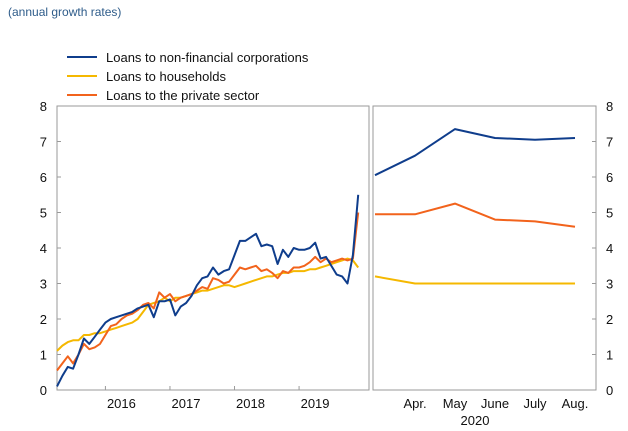 The height and width of the screenshot is (431, 628). I want to click on x-group-label: 2020, so click(475, 420).